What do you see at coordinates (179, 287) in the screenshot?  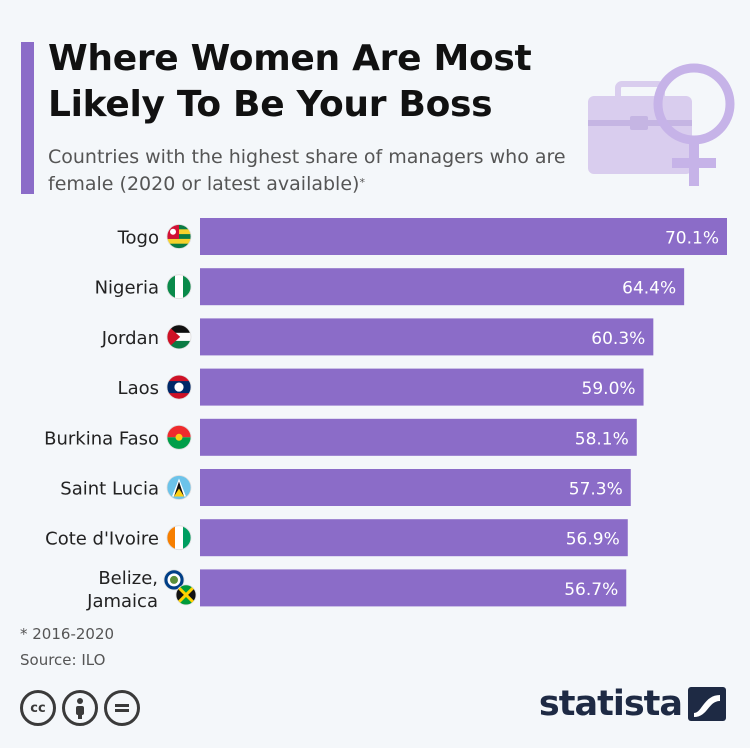 I see `nigeria-flag-icon` at bounding box center [179, 287].